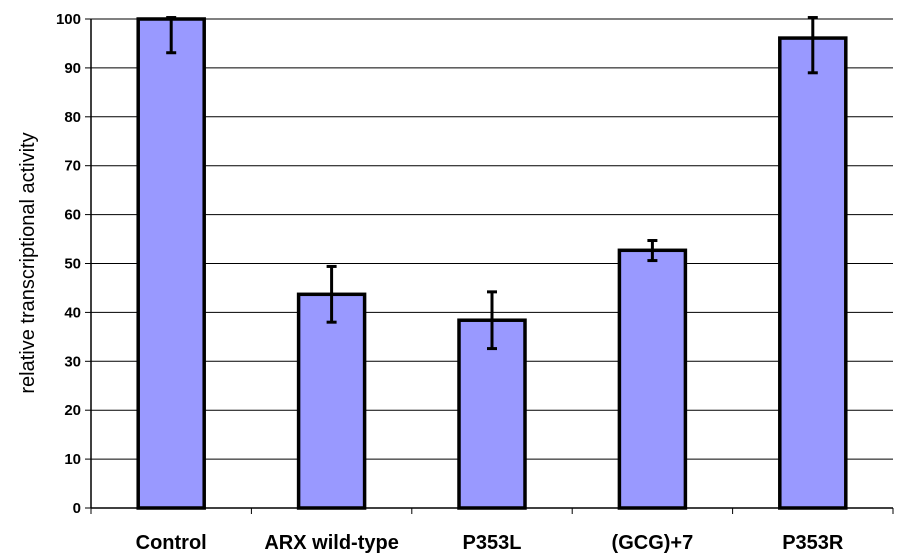 This screenshot has width=908, height=557. I want to click on y-tick-label: 80, so click(72, 117).